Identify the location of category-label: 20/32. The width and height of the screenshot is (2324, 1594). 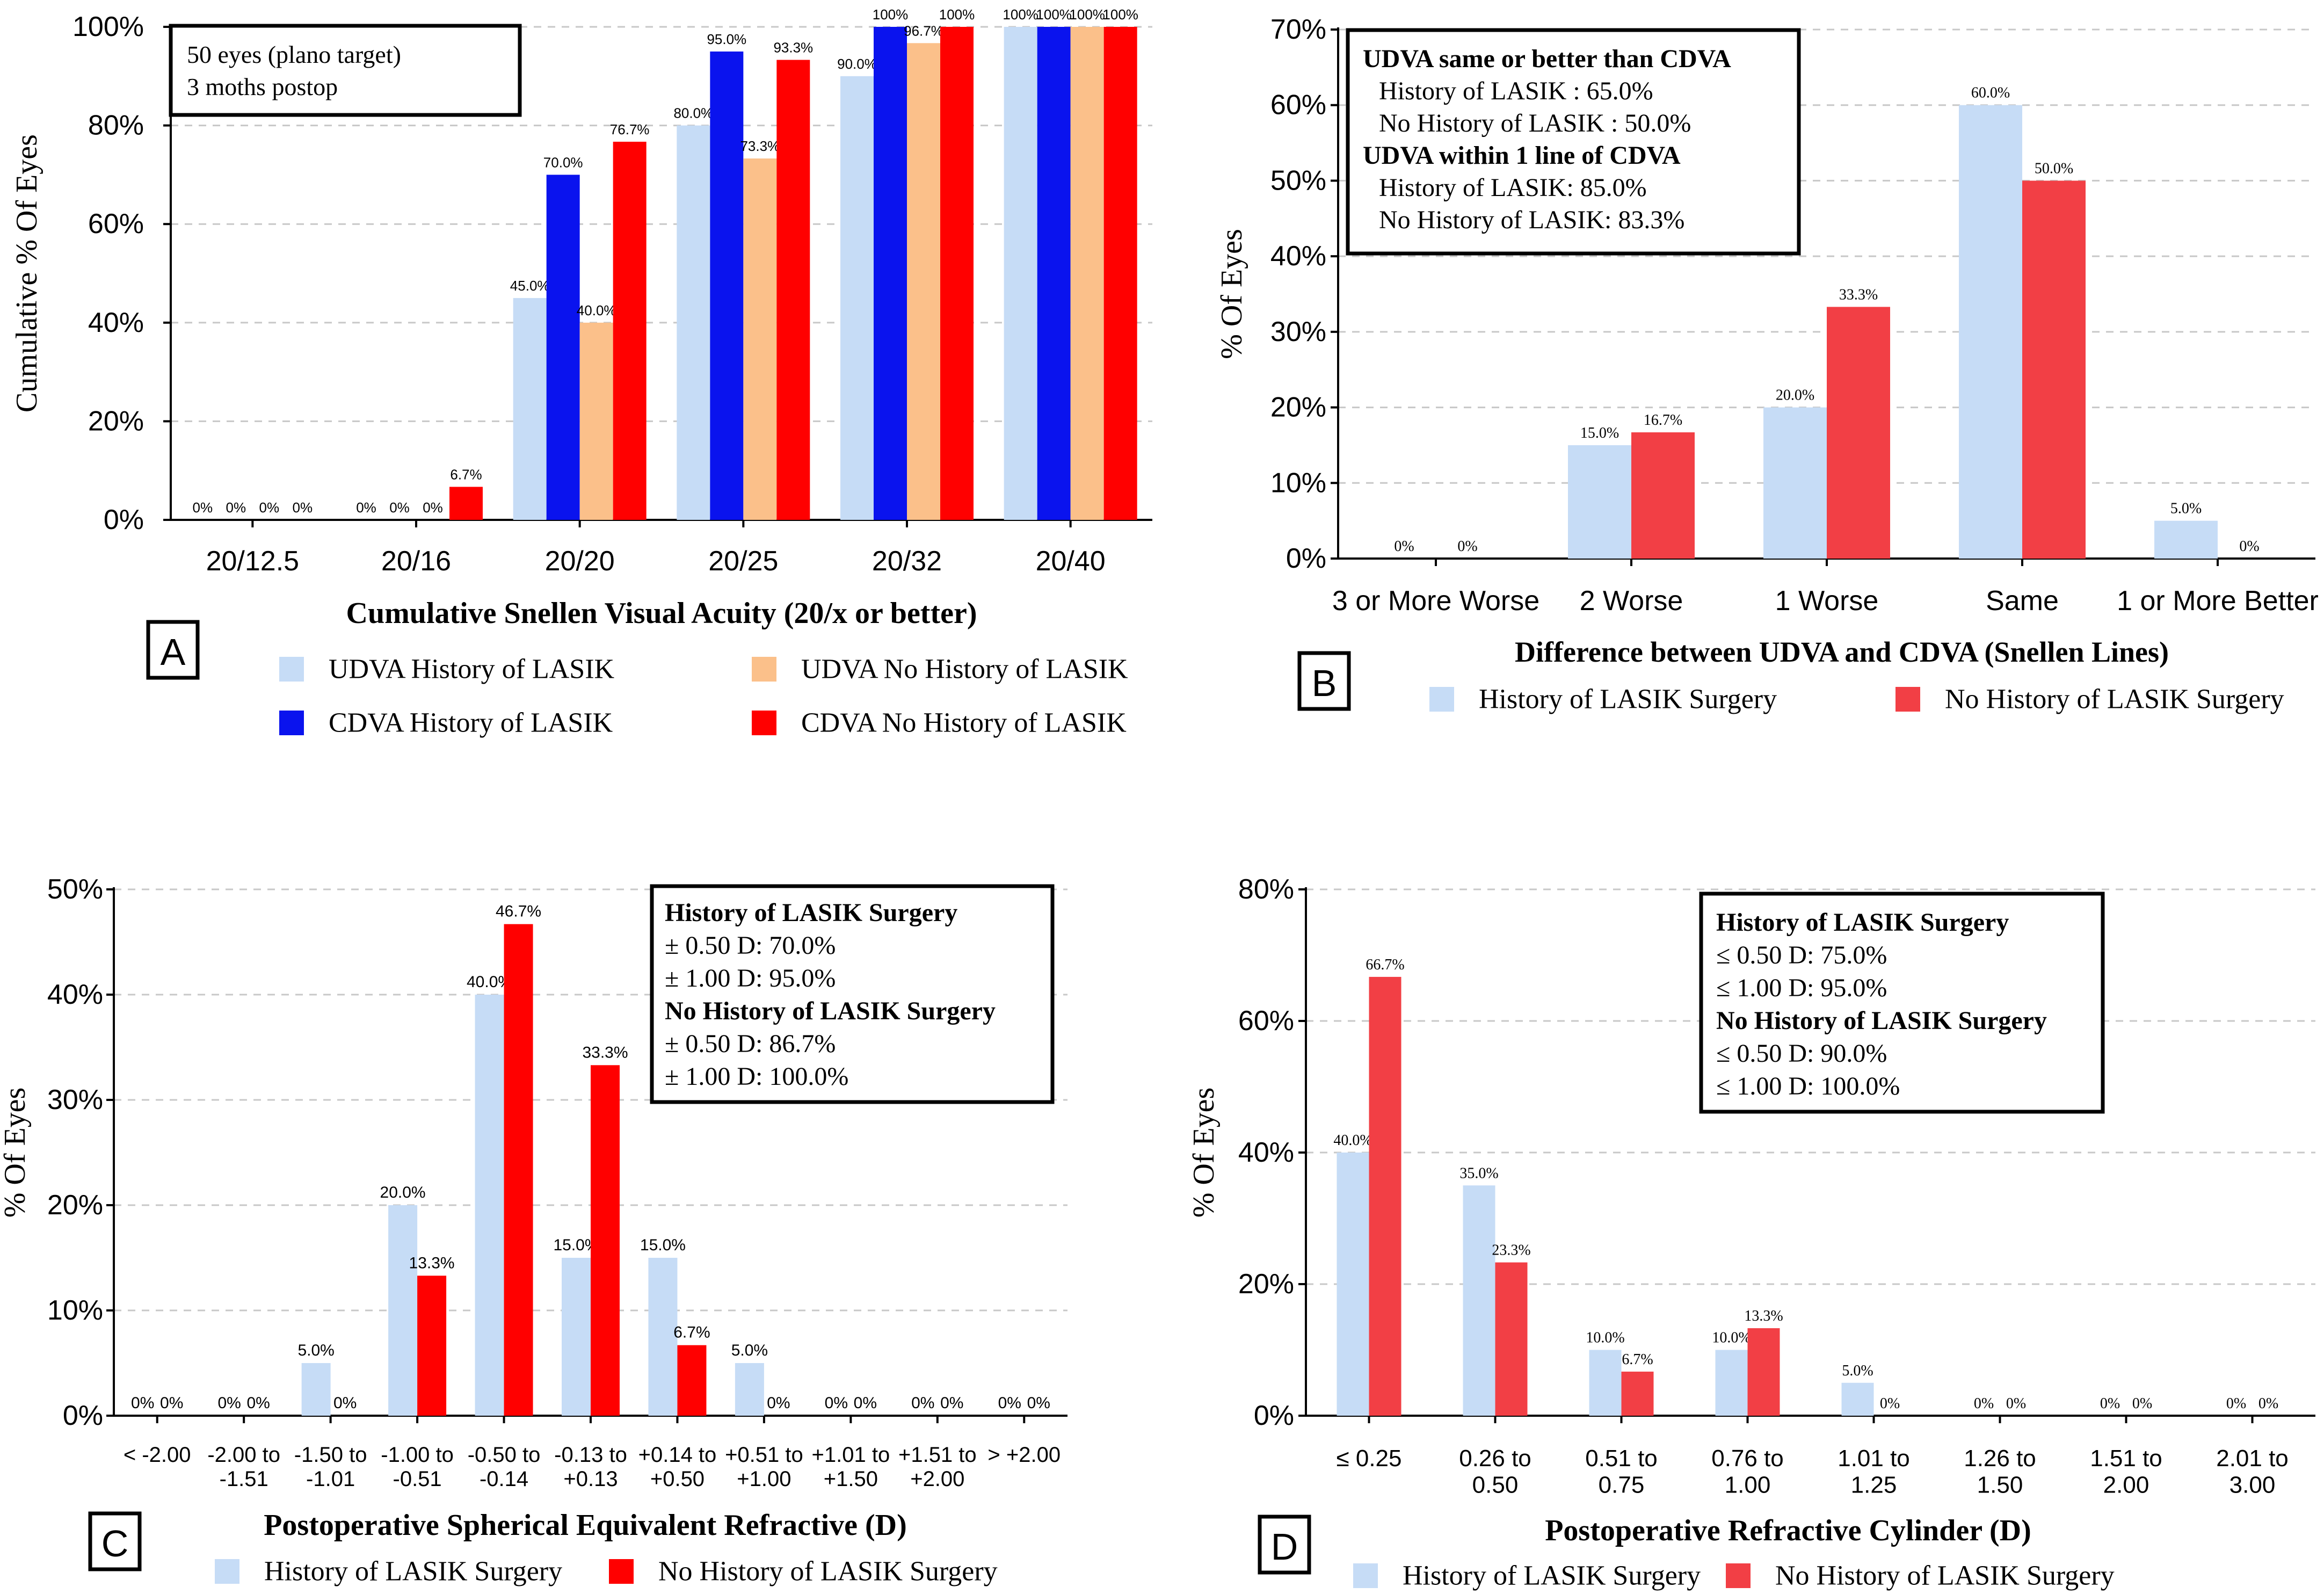
(907, 561).